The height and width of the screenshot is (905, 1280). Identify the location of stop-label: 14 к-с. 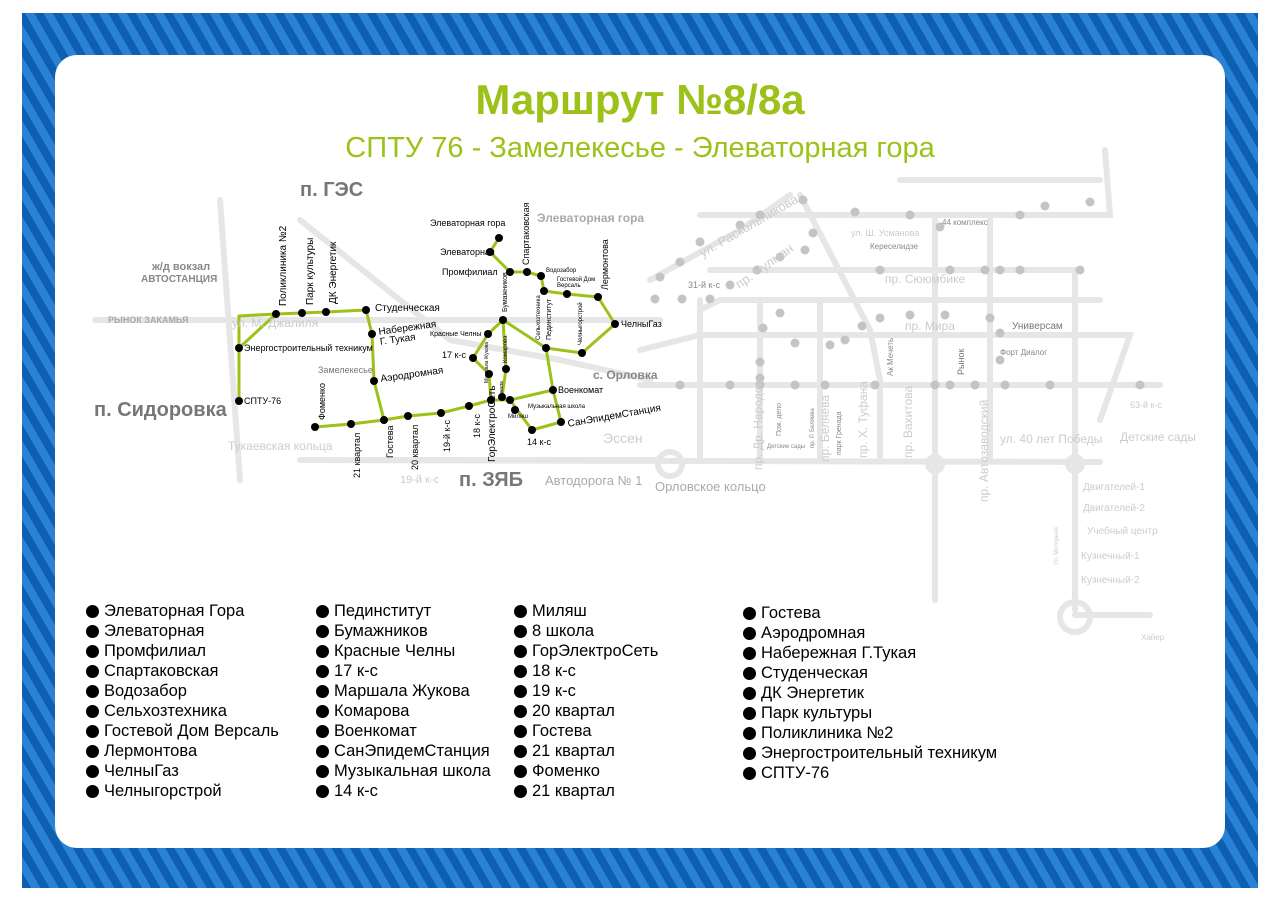
(539, 442).